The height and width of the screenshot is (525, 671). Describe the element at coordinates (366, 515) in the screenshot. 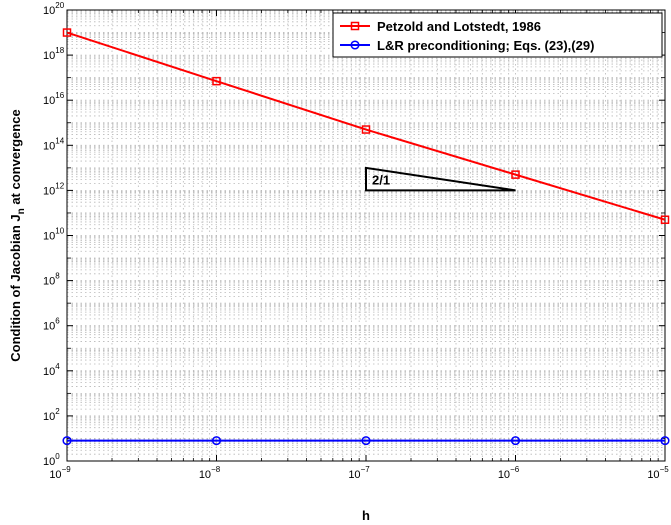

I see `x-axis-title: h` at that location.